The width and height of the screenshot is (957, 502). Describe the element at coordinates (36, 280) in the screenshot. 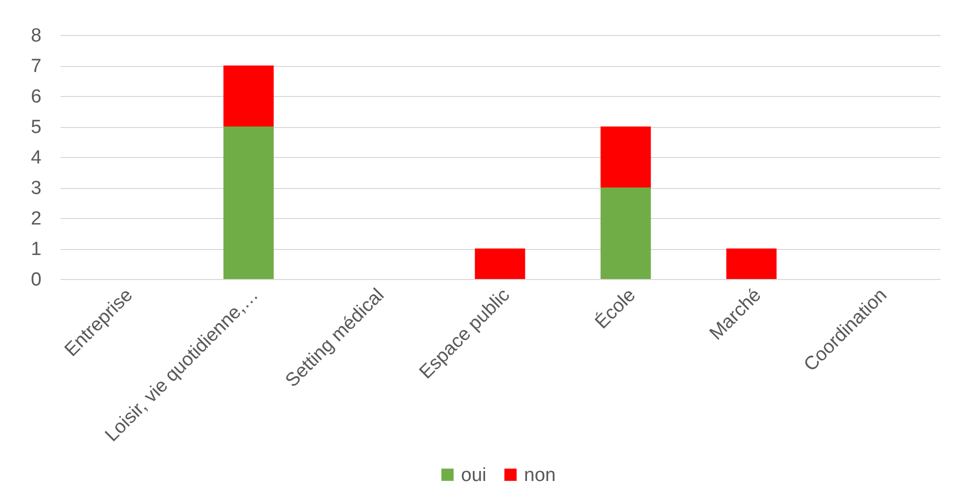

I see `y-tick-label: 0` at that location.